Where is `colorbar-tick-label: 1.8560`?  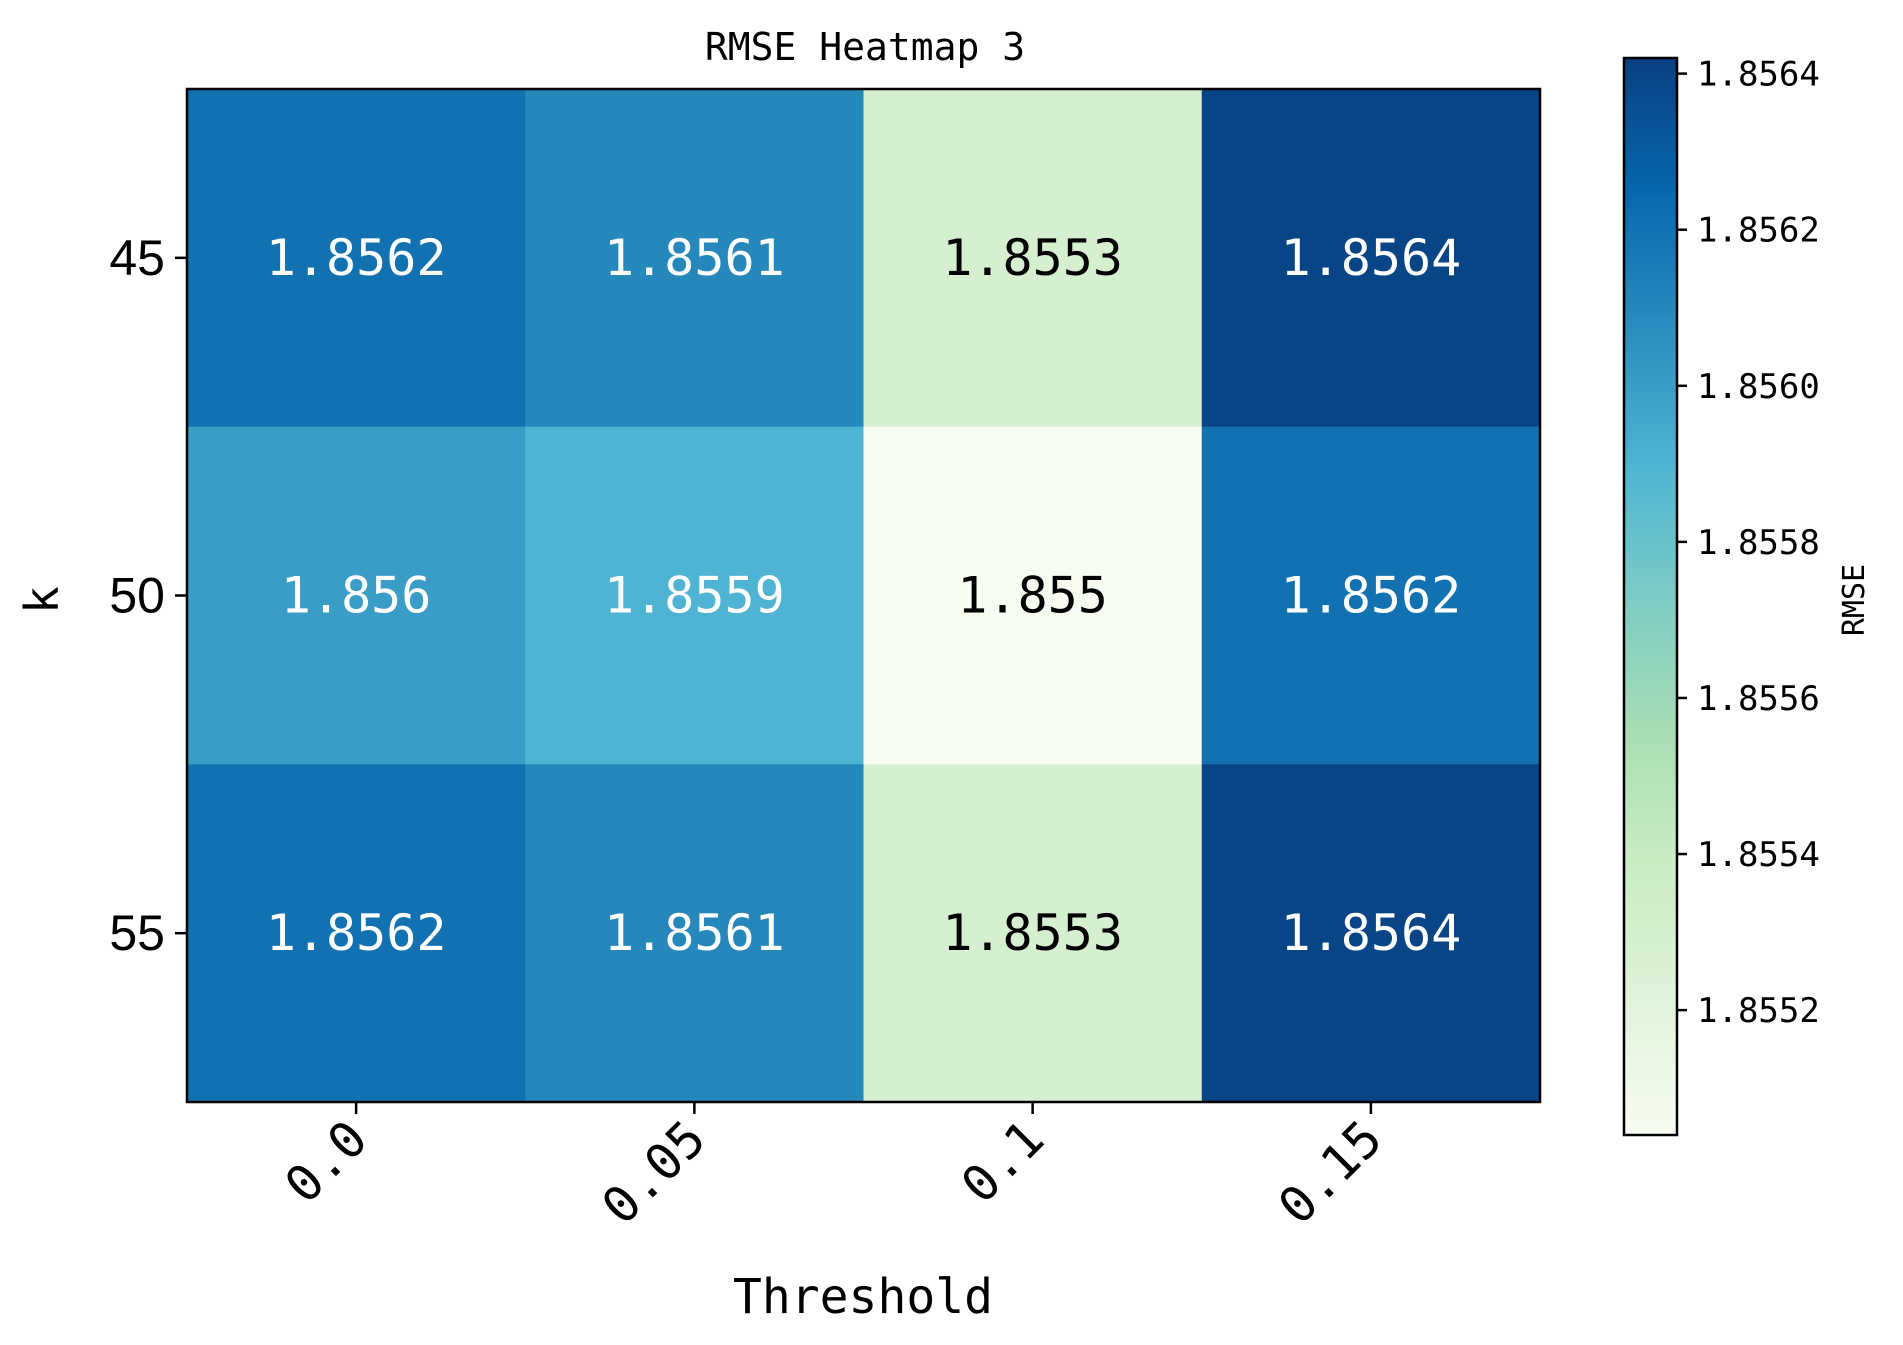 colorbar-tick-label: 1.8560 is located at coordinates (1758, 387).